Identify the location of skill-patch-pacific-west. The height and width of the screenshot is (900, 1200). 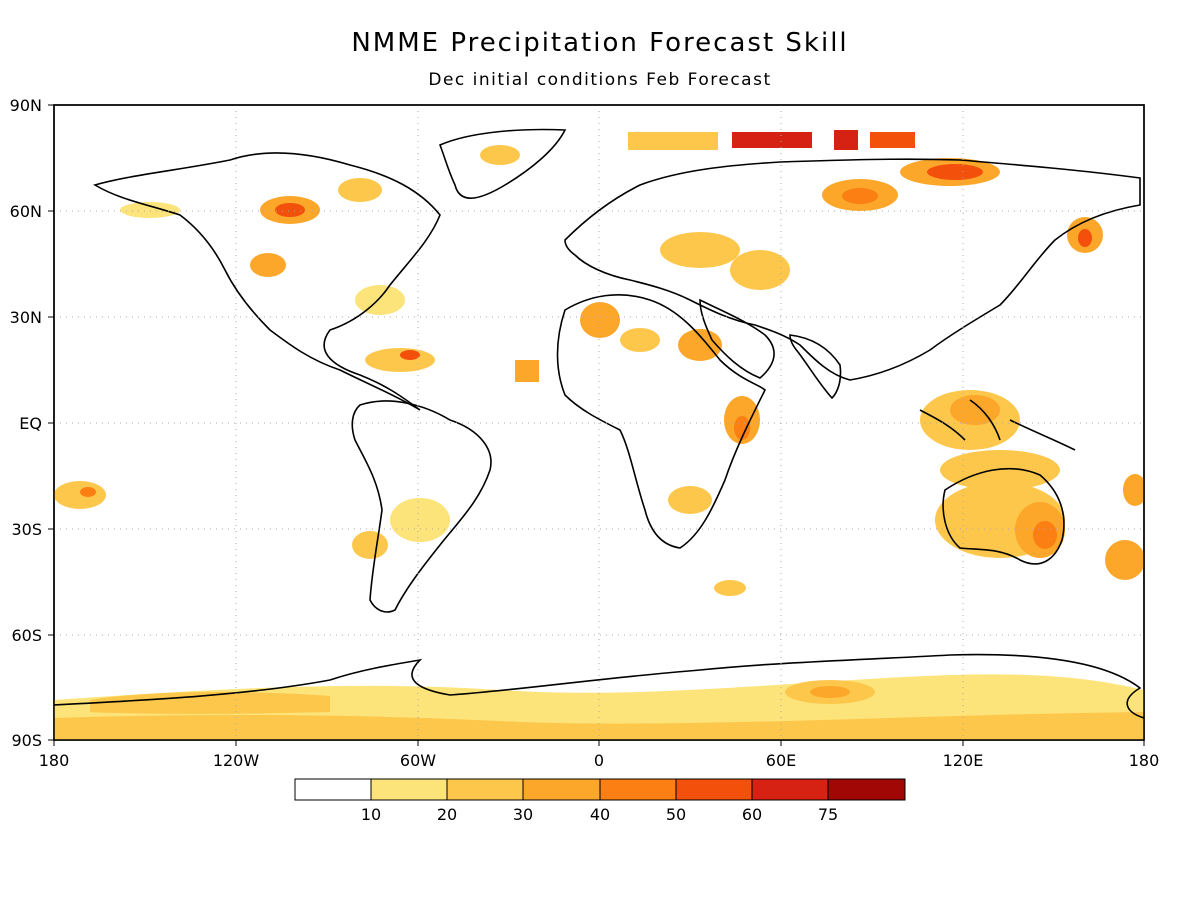
(80, 495).